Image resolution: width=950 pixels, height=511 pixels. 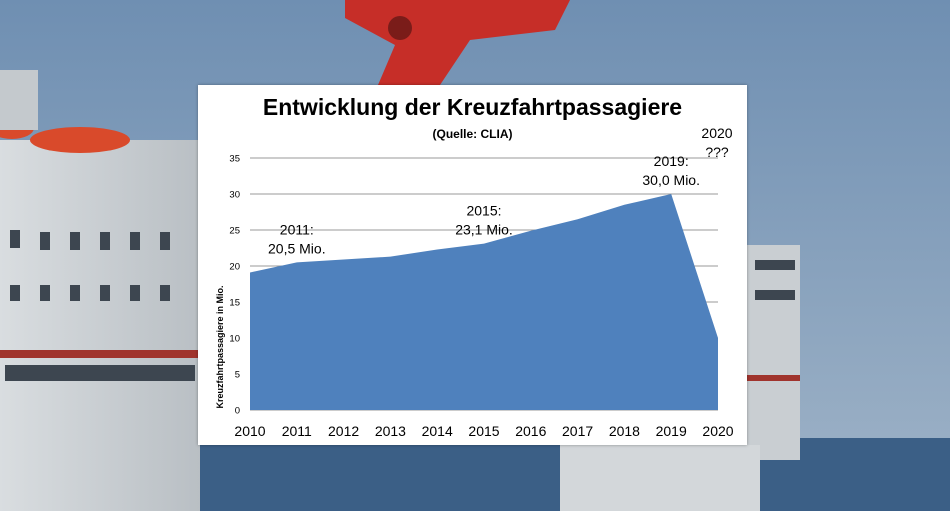 What do you see at coordinates (234, 159) in the screenshot?
I see `y-tick-label: 35` at bounding box center [234, 159].